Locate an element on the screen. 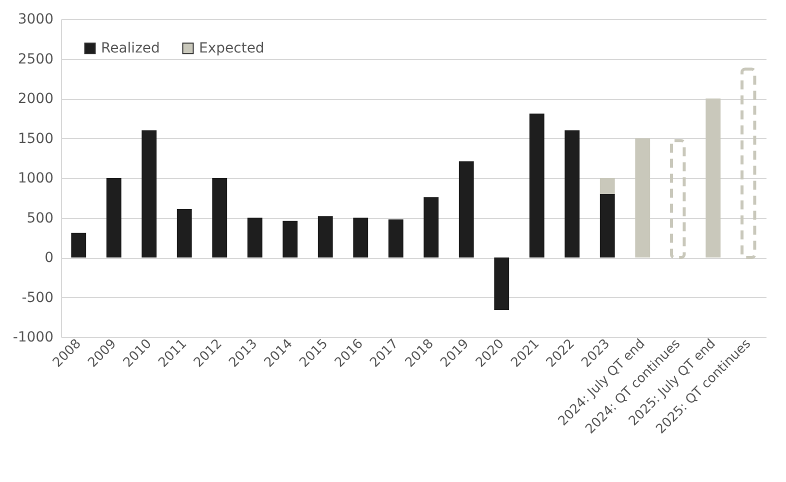 The height and width of the screenshot is (482, 786). legend-label: Expected is located at coordinates (231, 48).